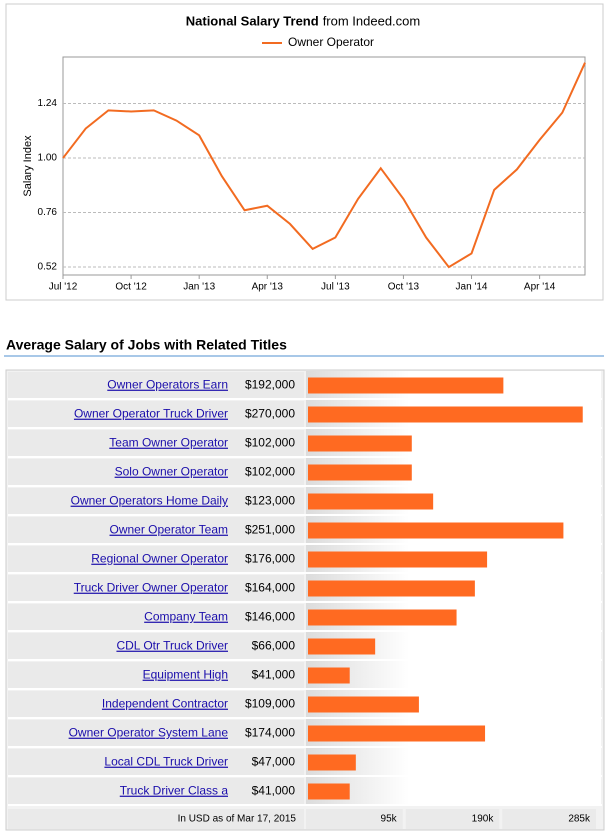 This screenshot has height=834, width=606. What do you see at coordinates (270, 588) in the screenshot?
I see `value-label: $164,000` at bounding box center [270, 588].